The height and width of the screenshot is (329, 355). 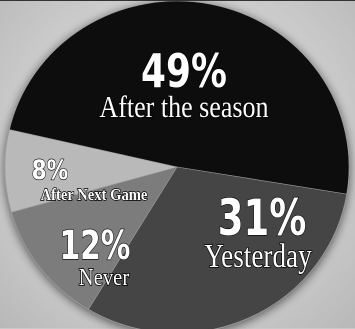 I want to click on slice-label-after-next-game: After Next Game, so click(x=94, y=195).